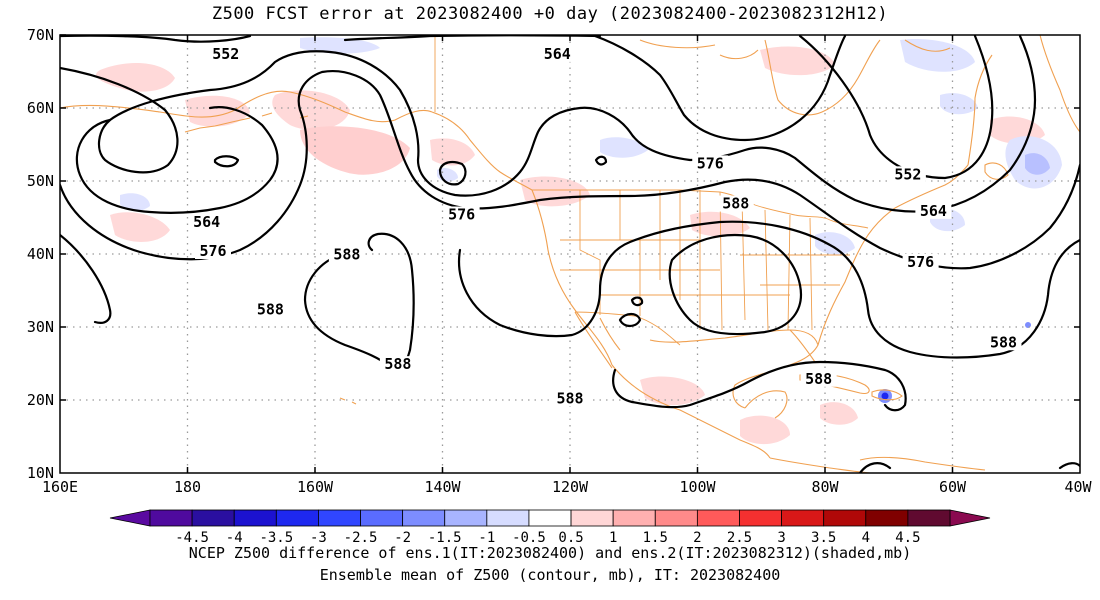  Describe the element at coordinates (130, 518) in the screenshot. I see `colorbar-arrow-left` at that location.